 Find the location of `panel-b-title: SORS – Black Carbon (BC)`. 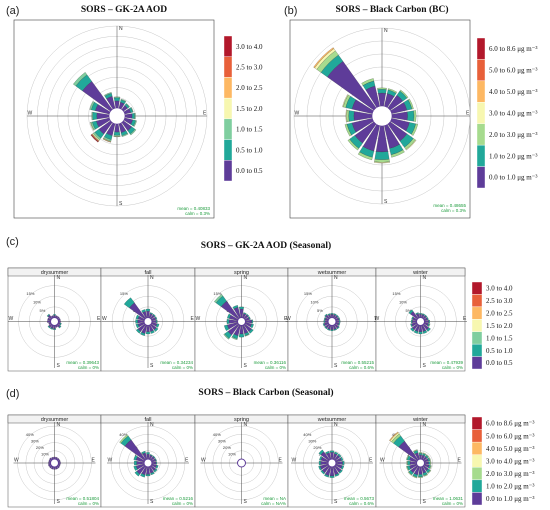

panel-b-title: SORS – Black Carbon (BC) is located at coordinates (392, 9).